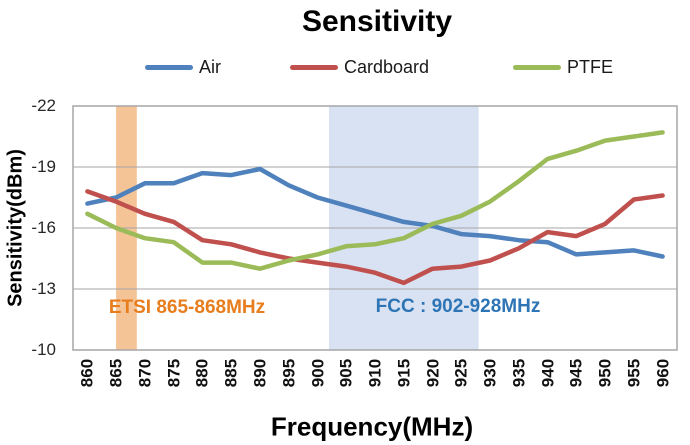 This screenshot has height=445, width=690. Describe the element at coordinates (576, 373) in the screenshot. I see `x-tick-label: 945` at that location.